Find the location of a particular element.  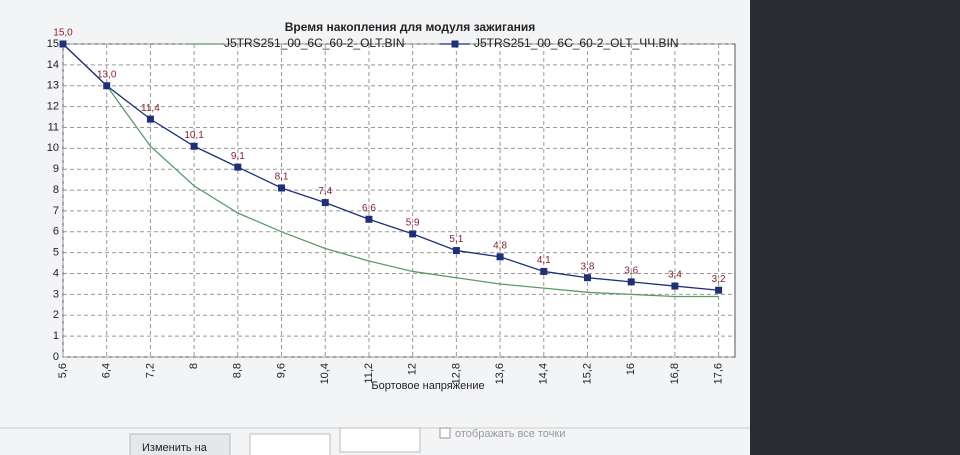

x-tick-label: 15,2 is located at coordinates (587, 373).